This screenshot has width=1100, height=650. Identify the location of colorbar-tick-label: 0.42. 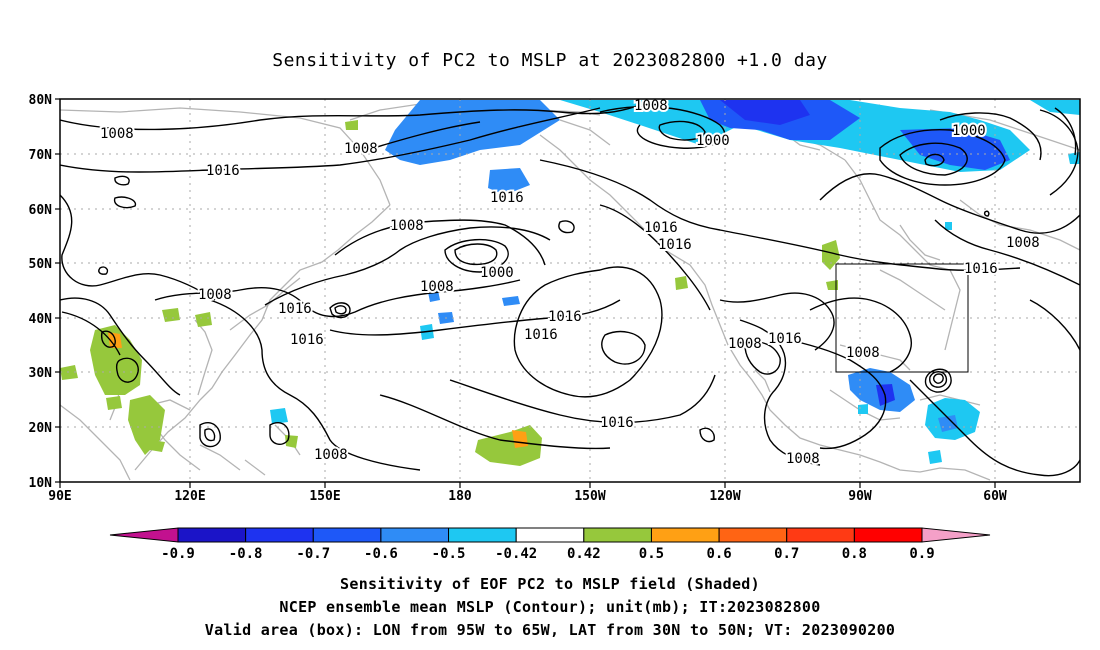
(584, 554).